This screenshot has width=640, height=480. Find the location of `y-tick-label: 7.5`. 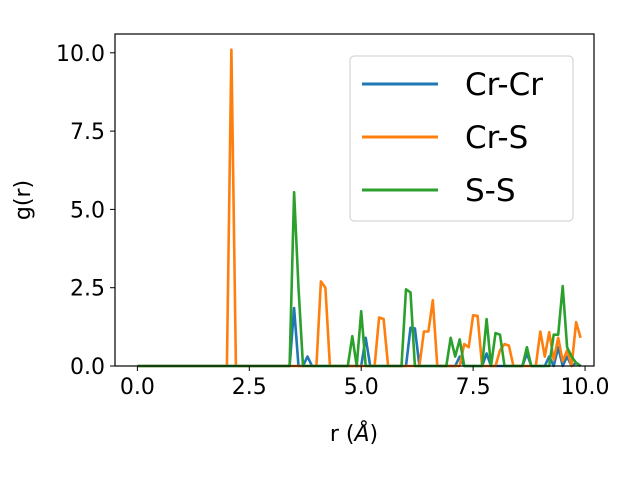

y-tick-label: 7.5 is located at coordinates (87, 132).